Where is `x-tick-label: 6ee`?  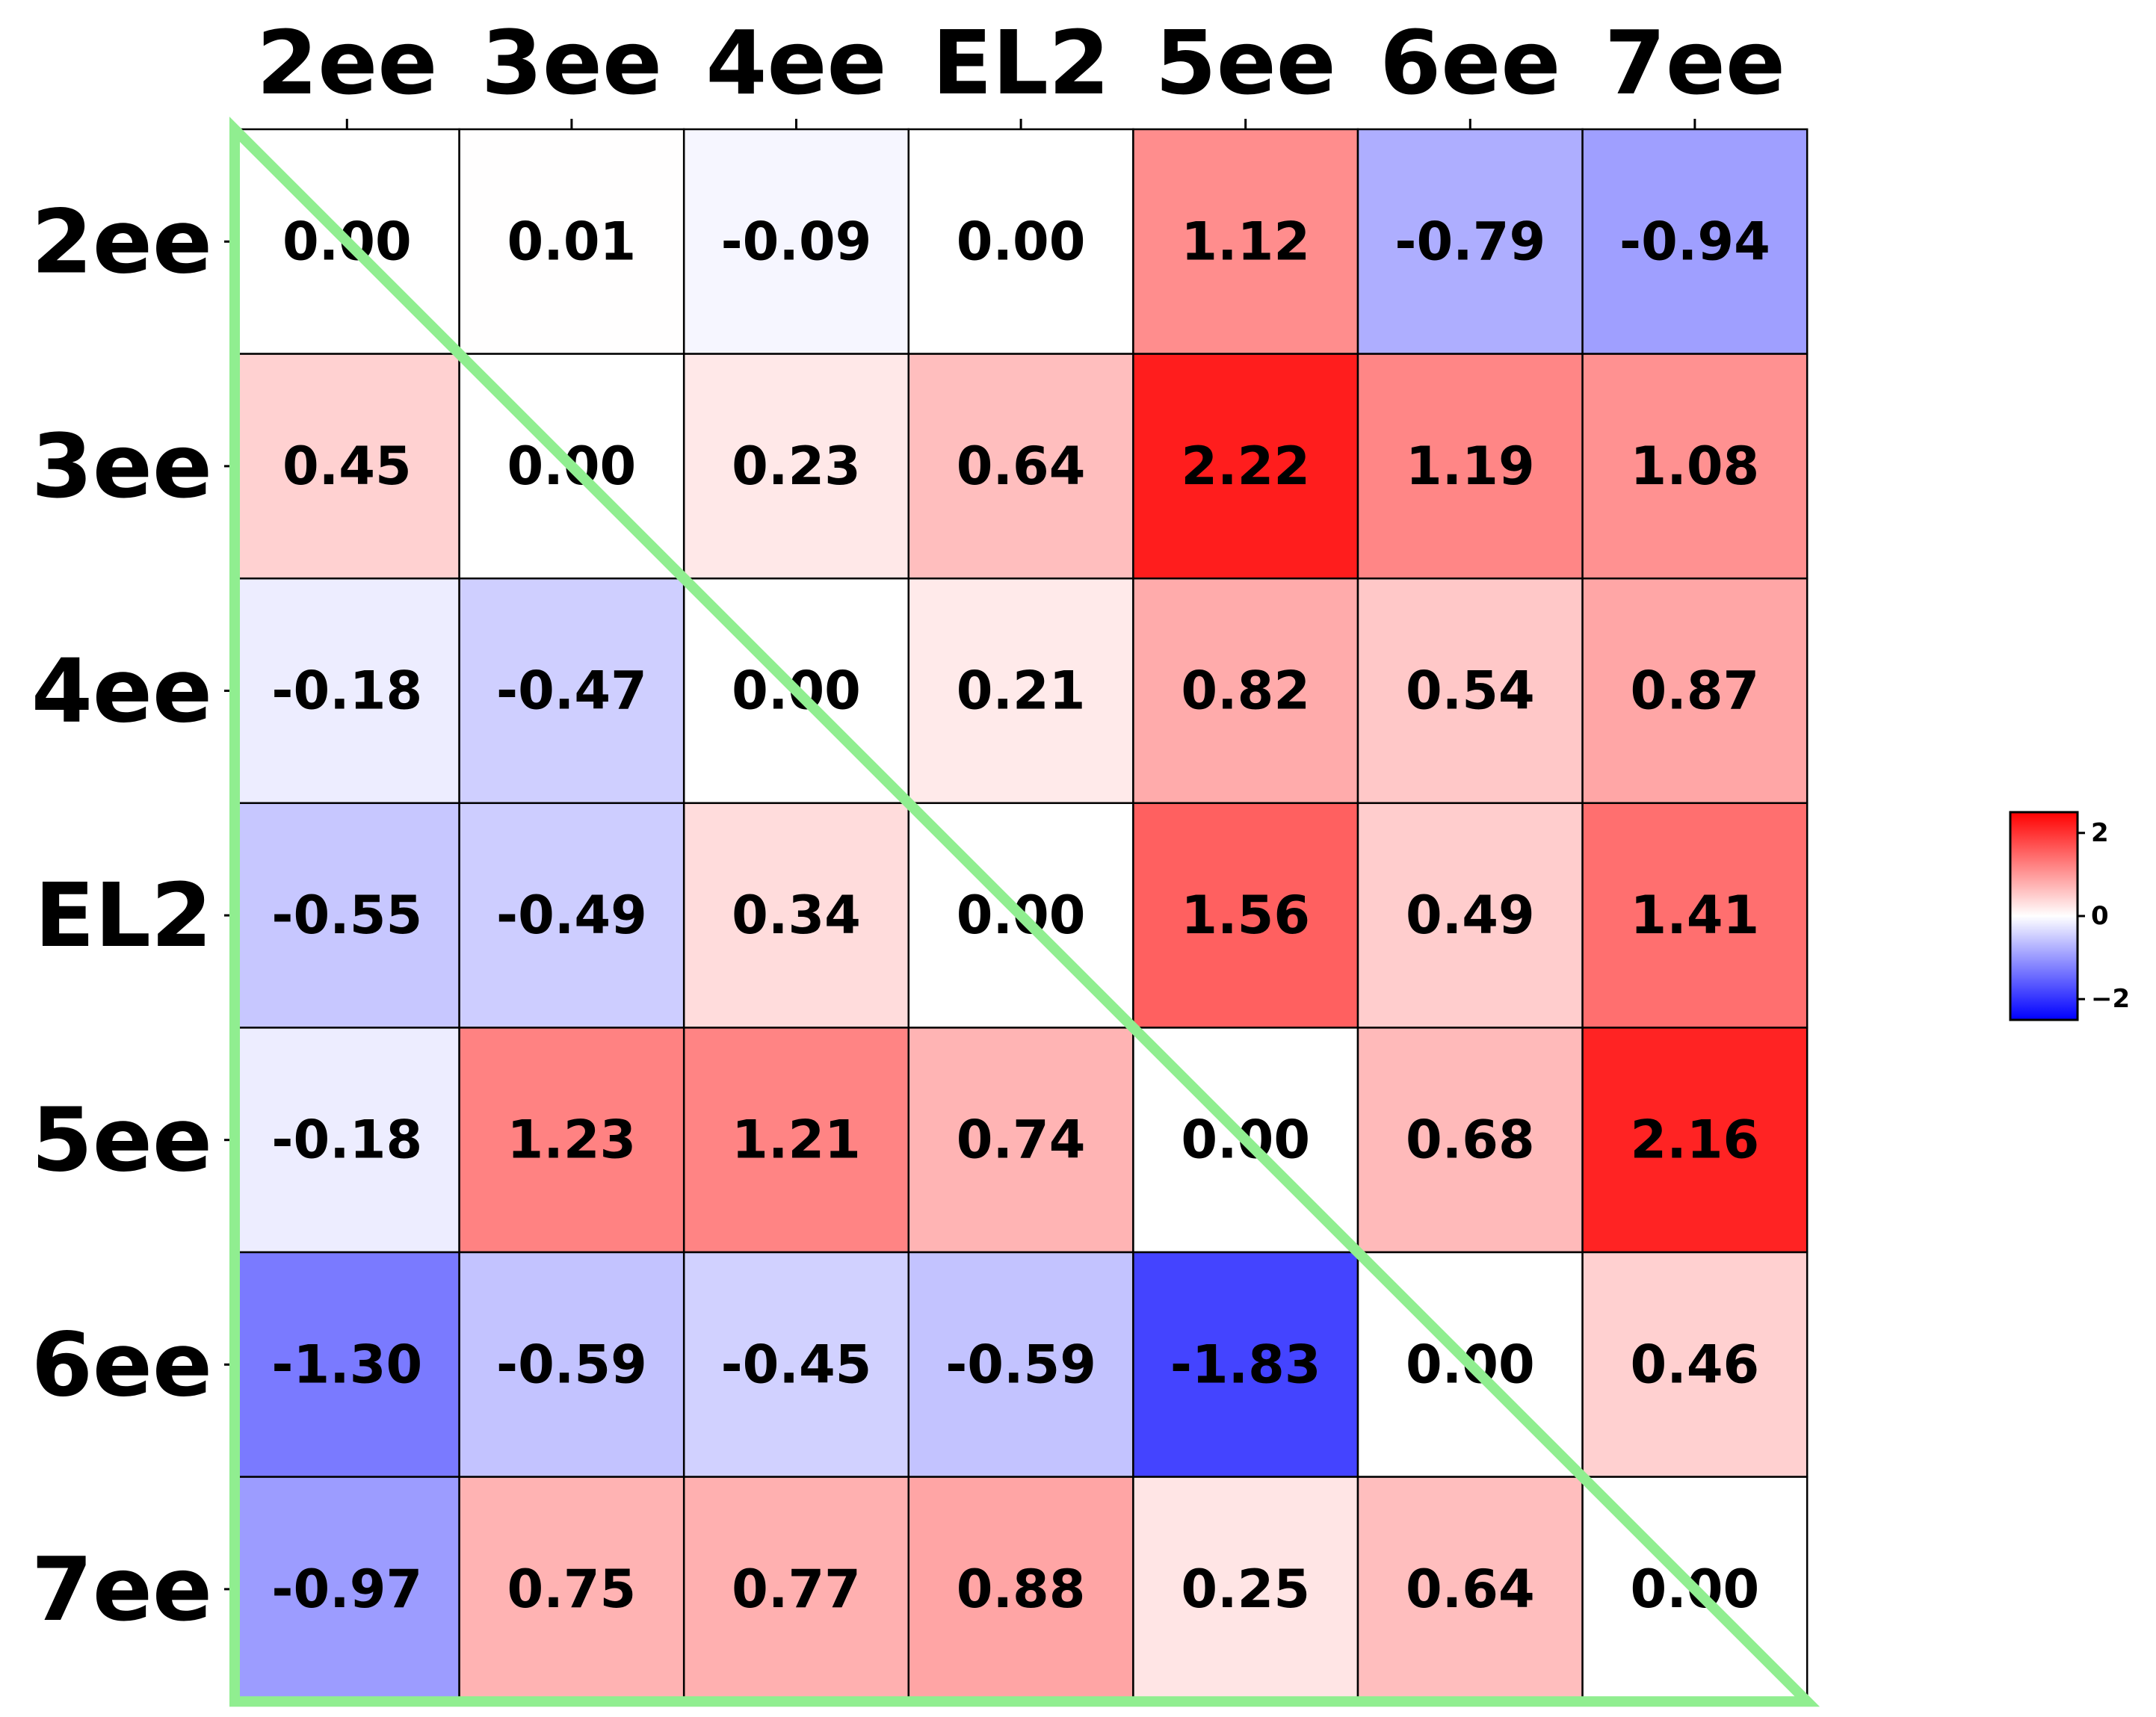 x-tick-label: 6ee is located at coordinates (1470, 63).